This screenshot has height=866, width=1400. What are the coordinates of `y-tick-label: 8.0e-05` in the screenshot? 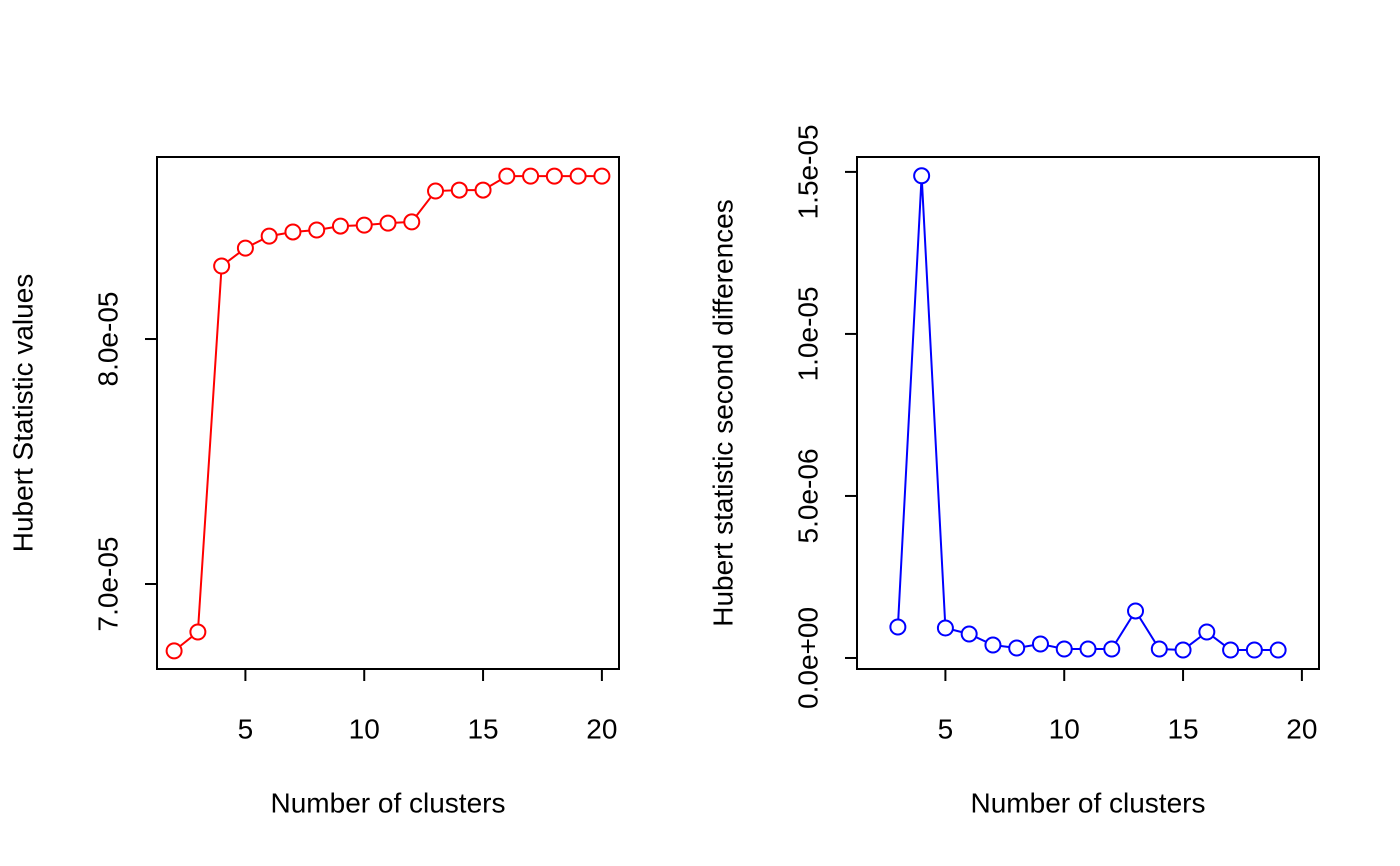 It's located at (107, 339).